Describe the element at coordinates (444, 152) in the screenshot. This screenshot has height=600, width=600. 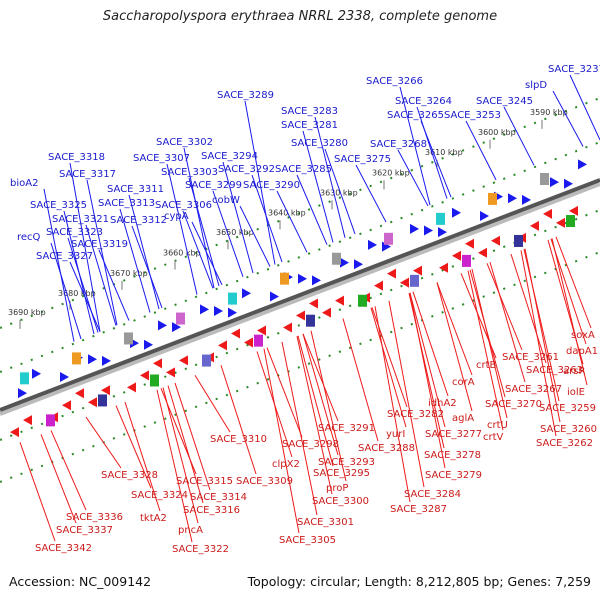
I see `kbp-tick-label: 3610 kbp` at that location.